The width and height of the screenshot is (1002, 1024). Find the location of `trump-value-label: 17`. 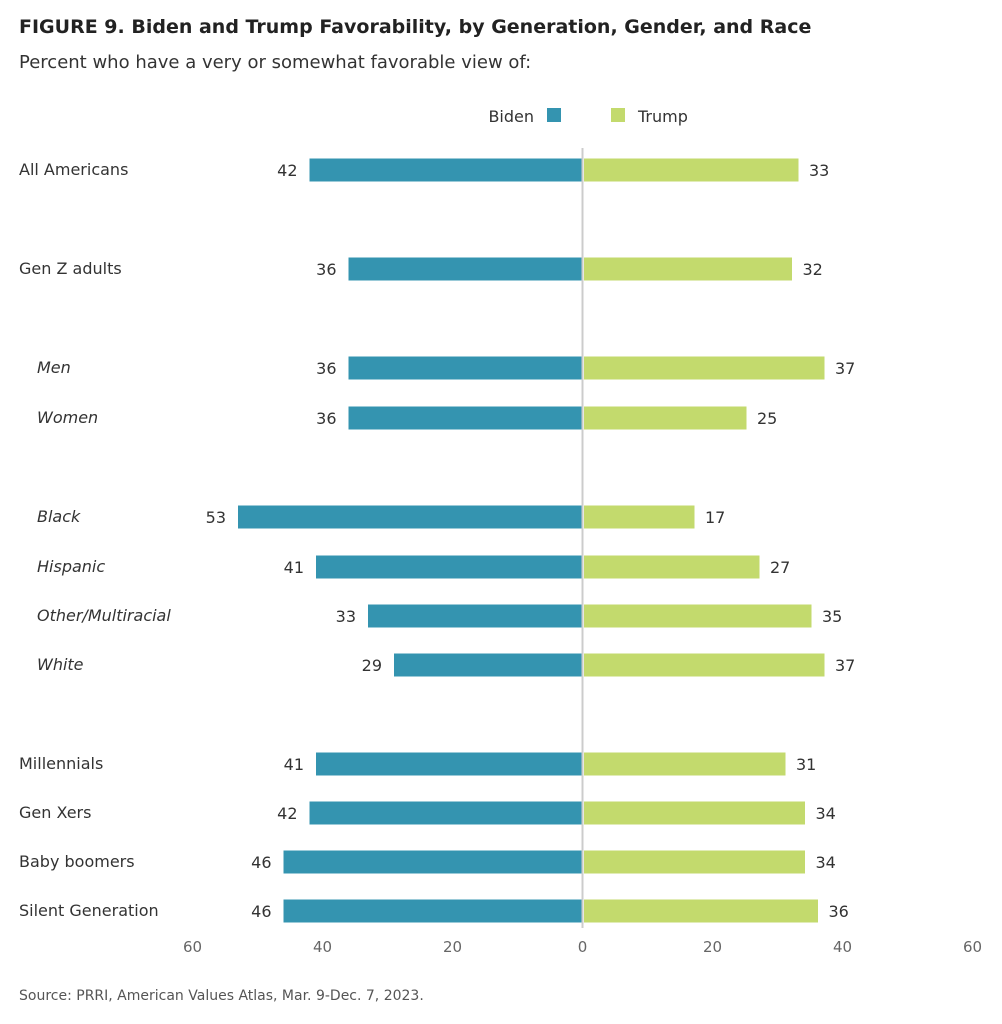

trump-value-label: 17 is located at coordinates (715, 517).